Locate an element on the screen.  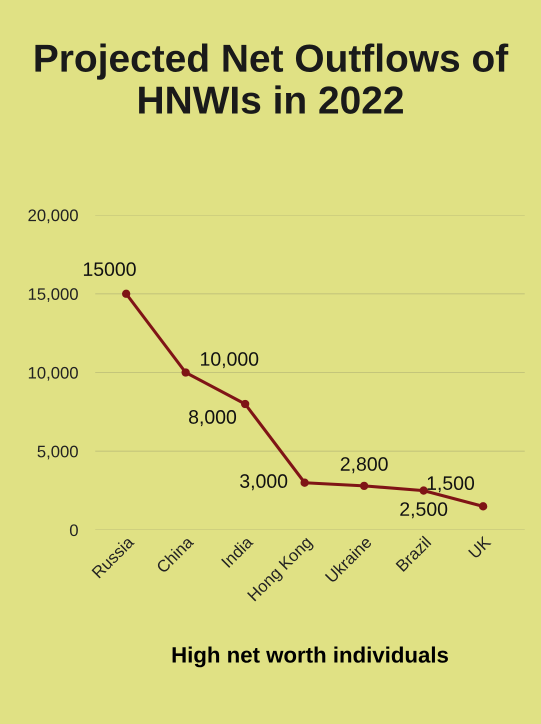
y-tick-label: 10,000 is located at coordinates (53, 373).